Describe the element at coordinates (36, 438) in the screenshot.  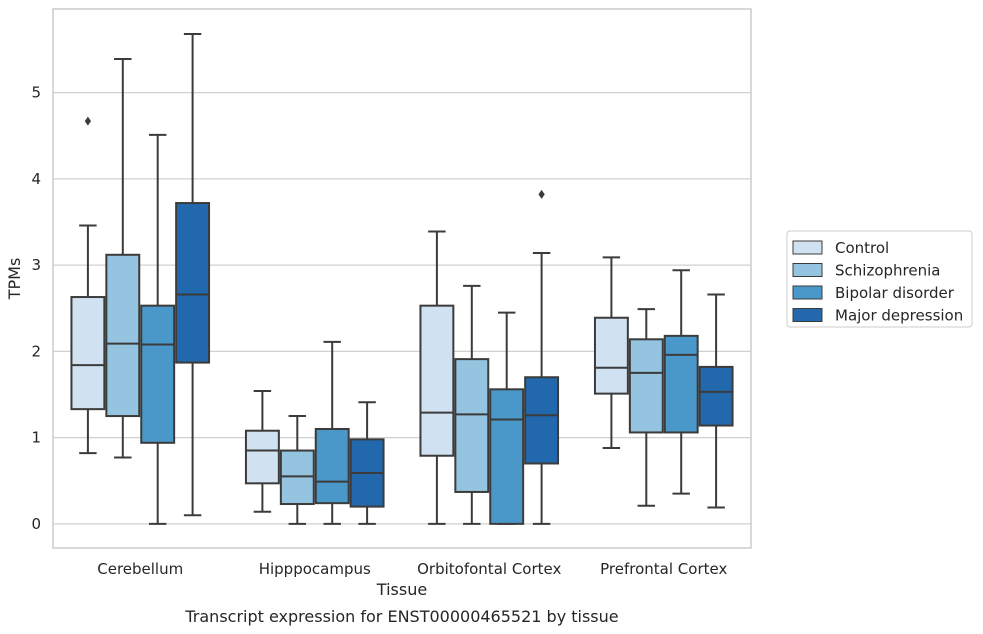
I see `y-tick-label: 1` at that location.